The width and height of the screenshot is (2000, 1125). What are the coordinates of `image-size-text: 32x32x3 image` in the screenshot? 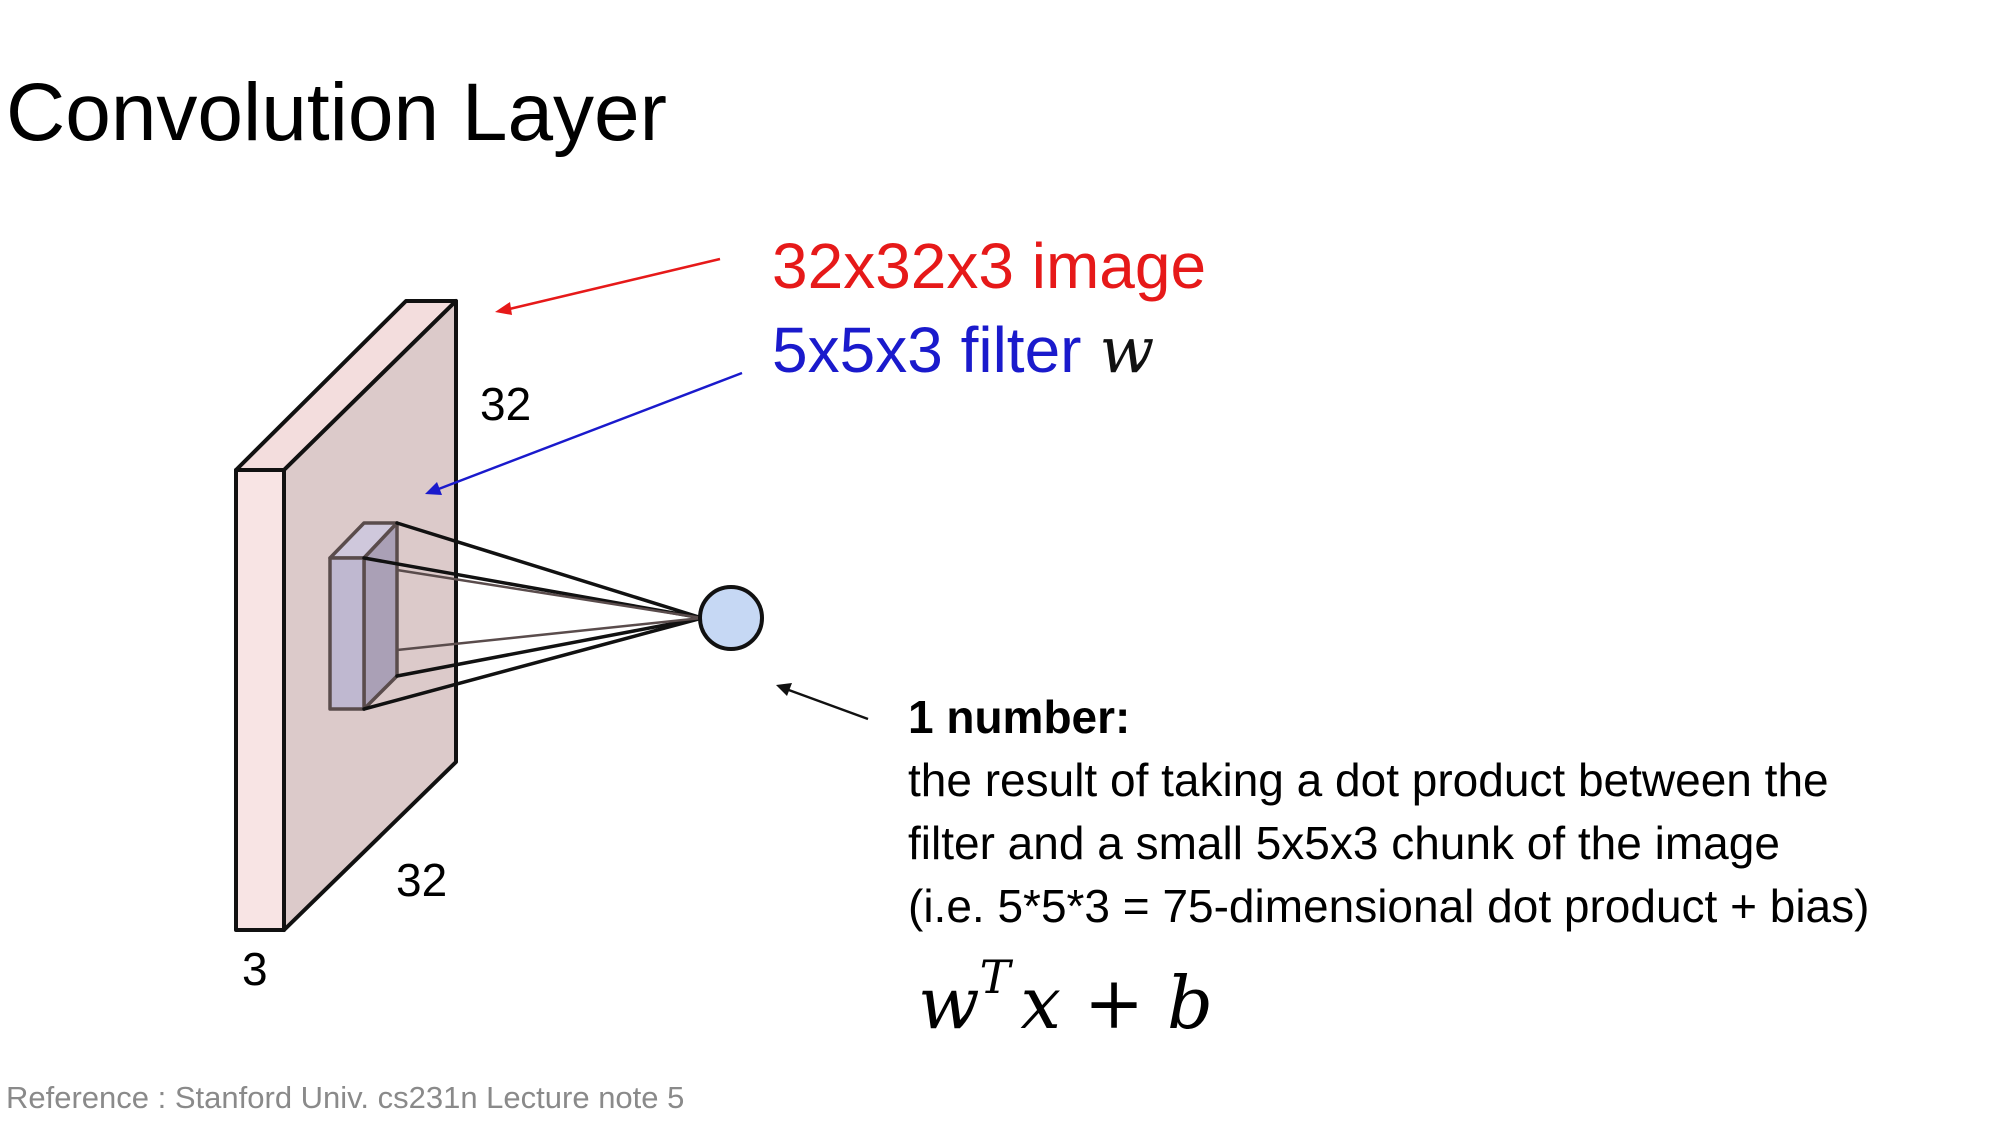 It's located at (989, 266).